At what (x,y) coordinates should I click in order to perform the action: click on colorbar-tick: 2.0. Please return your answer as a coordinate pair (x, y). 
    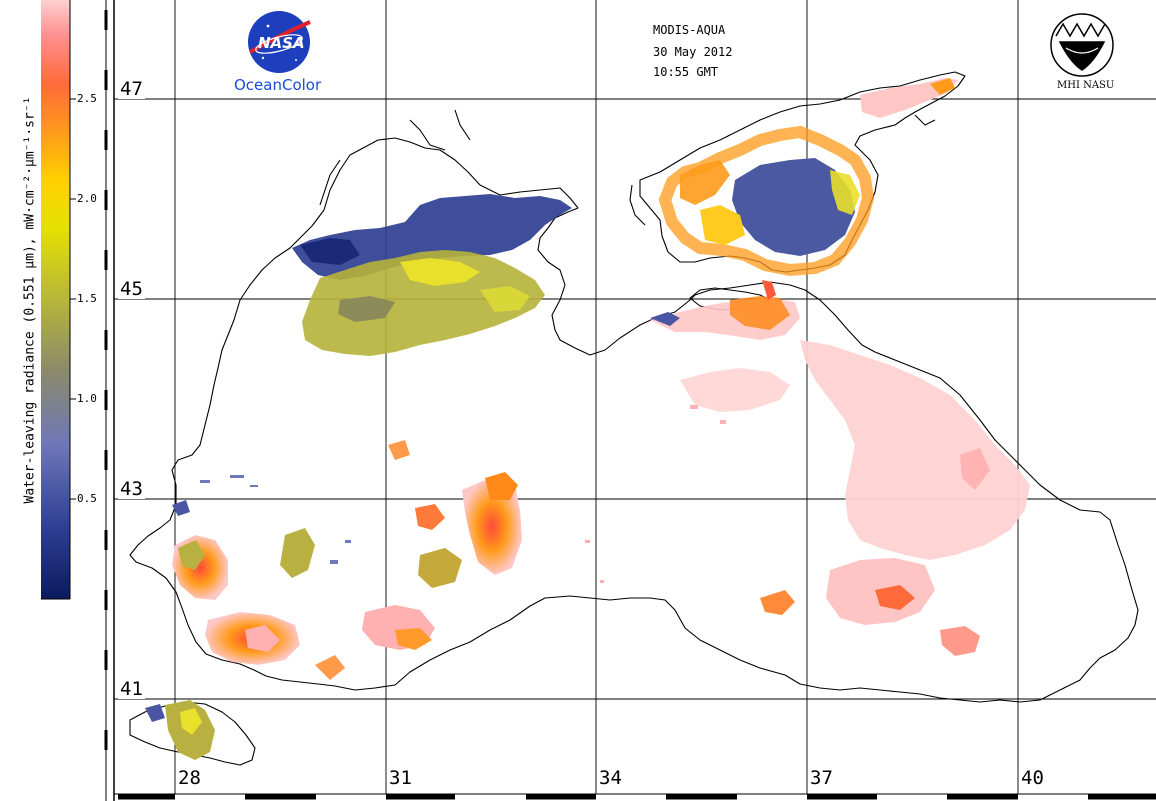
    Looking at the image, I should click on (87, 198).